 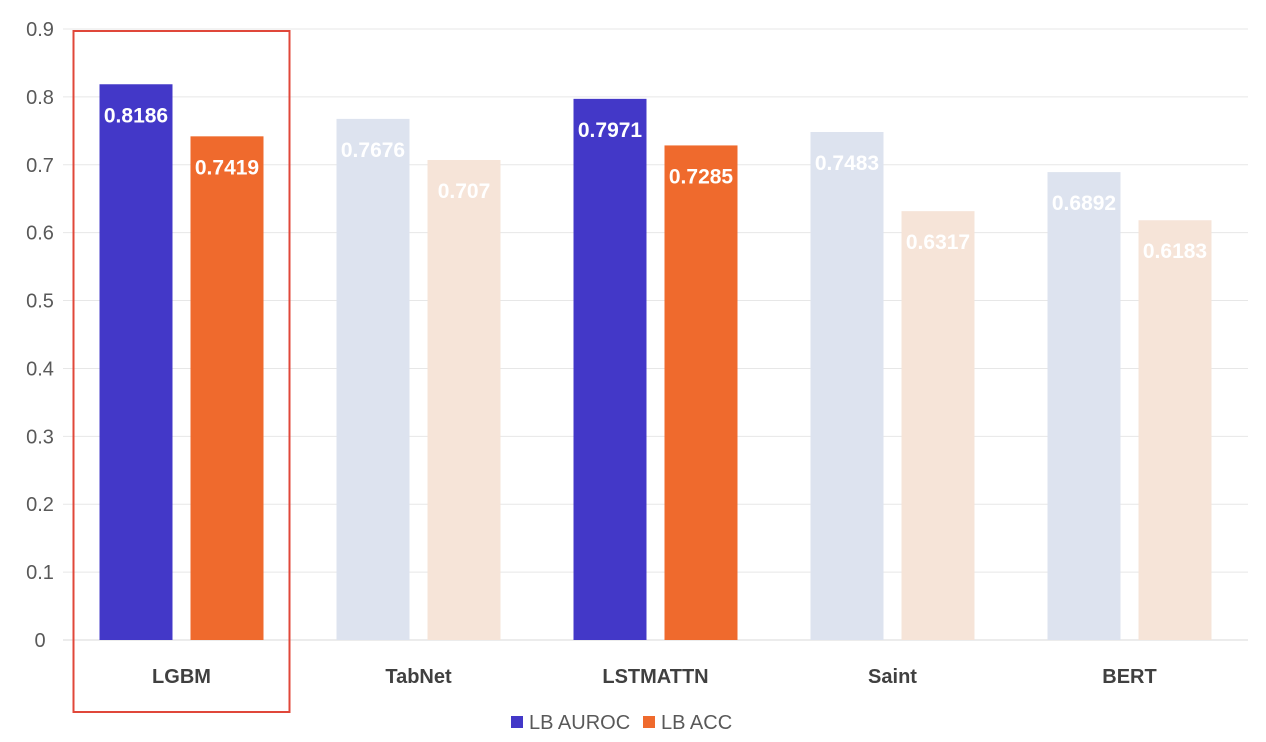 I want to click on x-axis-categories: LGBM TabNet LSTMATTN Saint BERT, so click(x=654, y=677).